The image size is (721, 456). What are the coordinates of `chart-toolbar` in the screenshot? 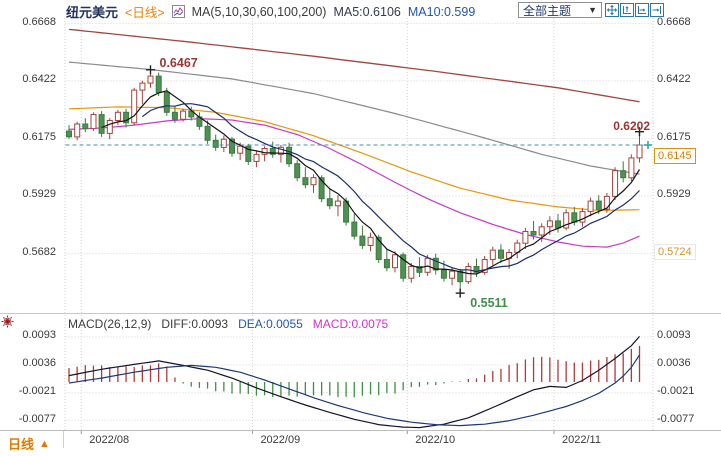 It's located at (634, 10).